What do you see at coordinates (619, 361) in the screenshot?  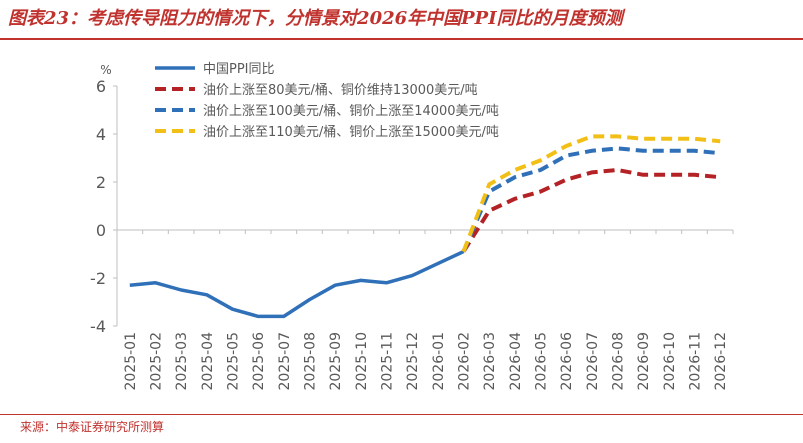 I see `x-tick-label: 2026-08` at bounding box center [619, 361].